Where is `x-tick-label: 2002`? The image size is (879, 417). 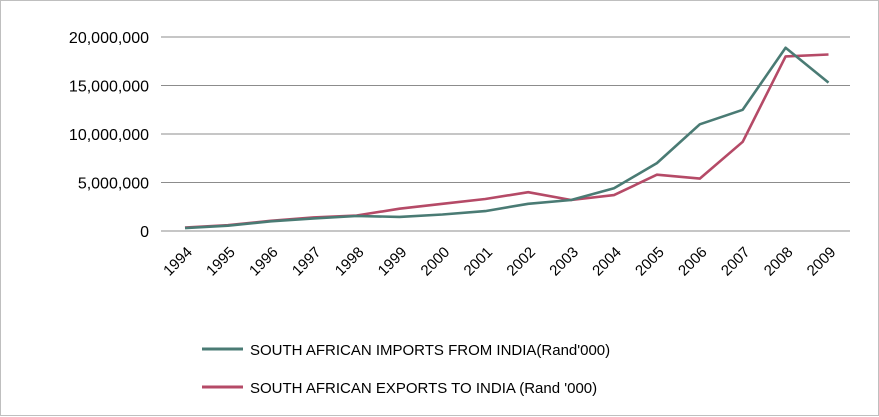 x-tick-label: 2002 is located at coordinates (521, 262).